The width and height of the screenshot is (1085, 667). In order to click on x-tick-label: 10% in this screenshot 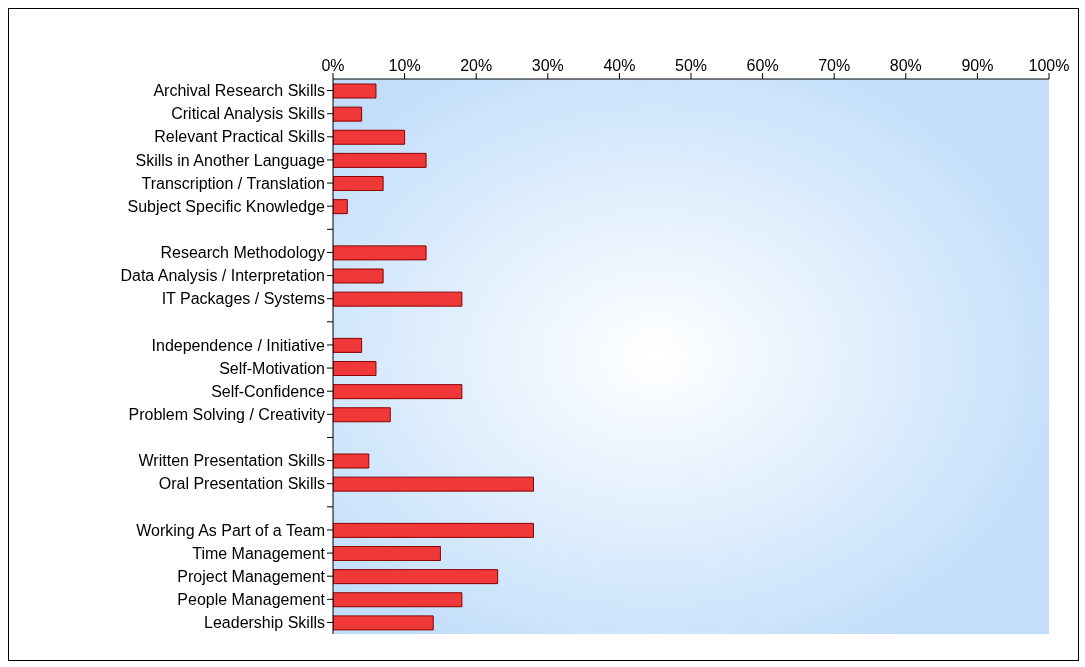, I will do `click(404, 65)`.